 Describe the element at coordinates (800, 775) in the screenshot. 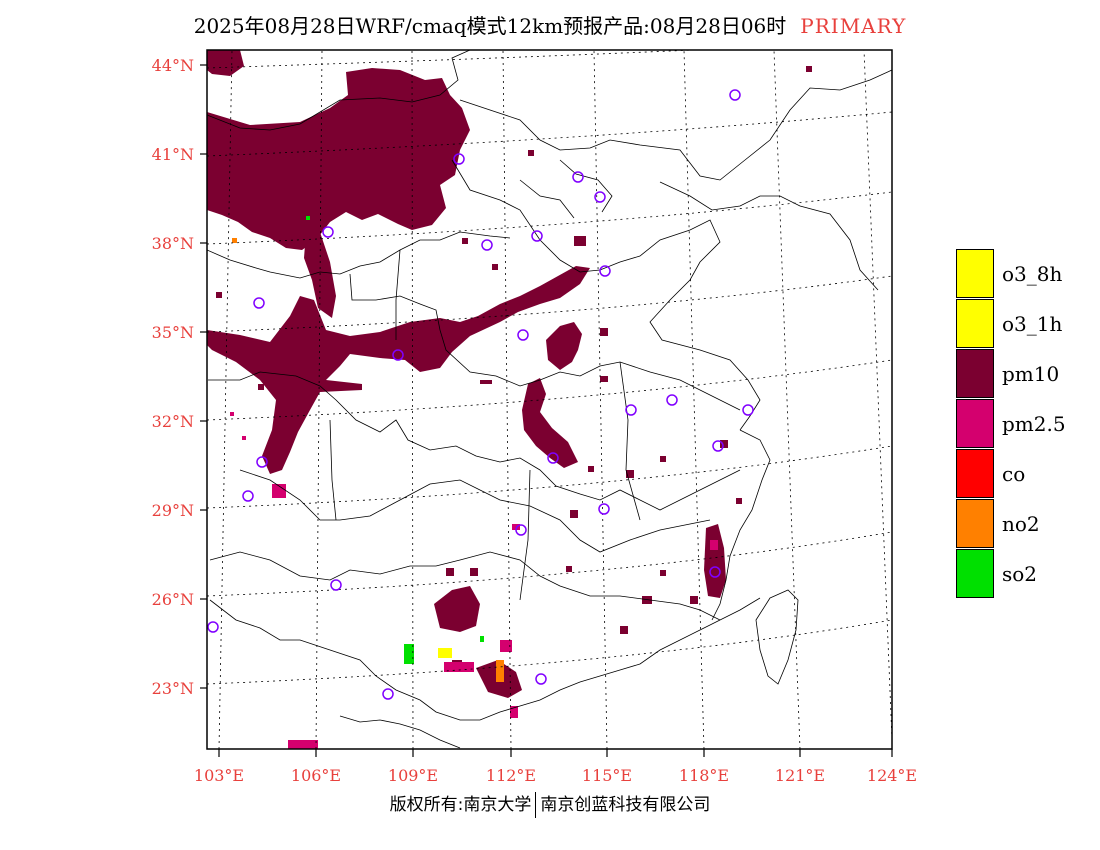

I see `lon-label: 121°E` at that location.